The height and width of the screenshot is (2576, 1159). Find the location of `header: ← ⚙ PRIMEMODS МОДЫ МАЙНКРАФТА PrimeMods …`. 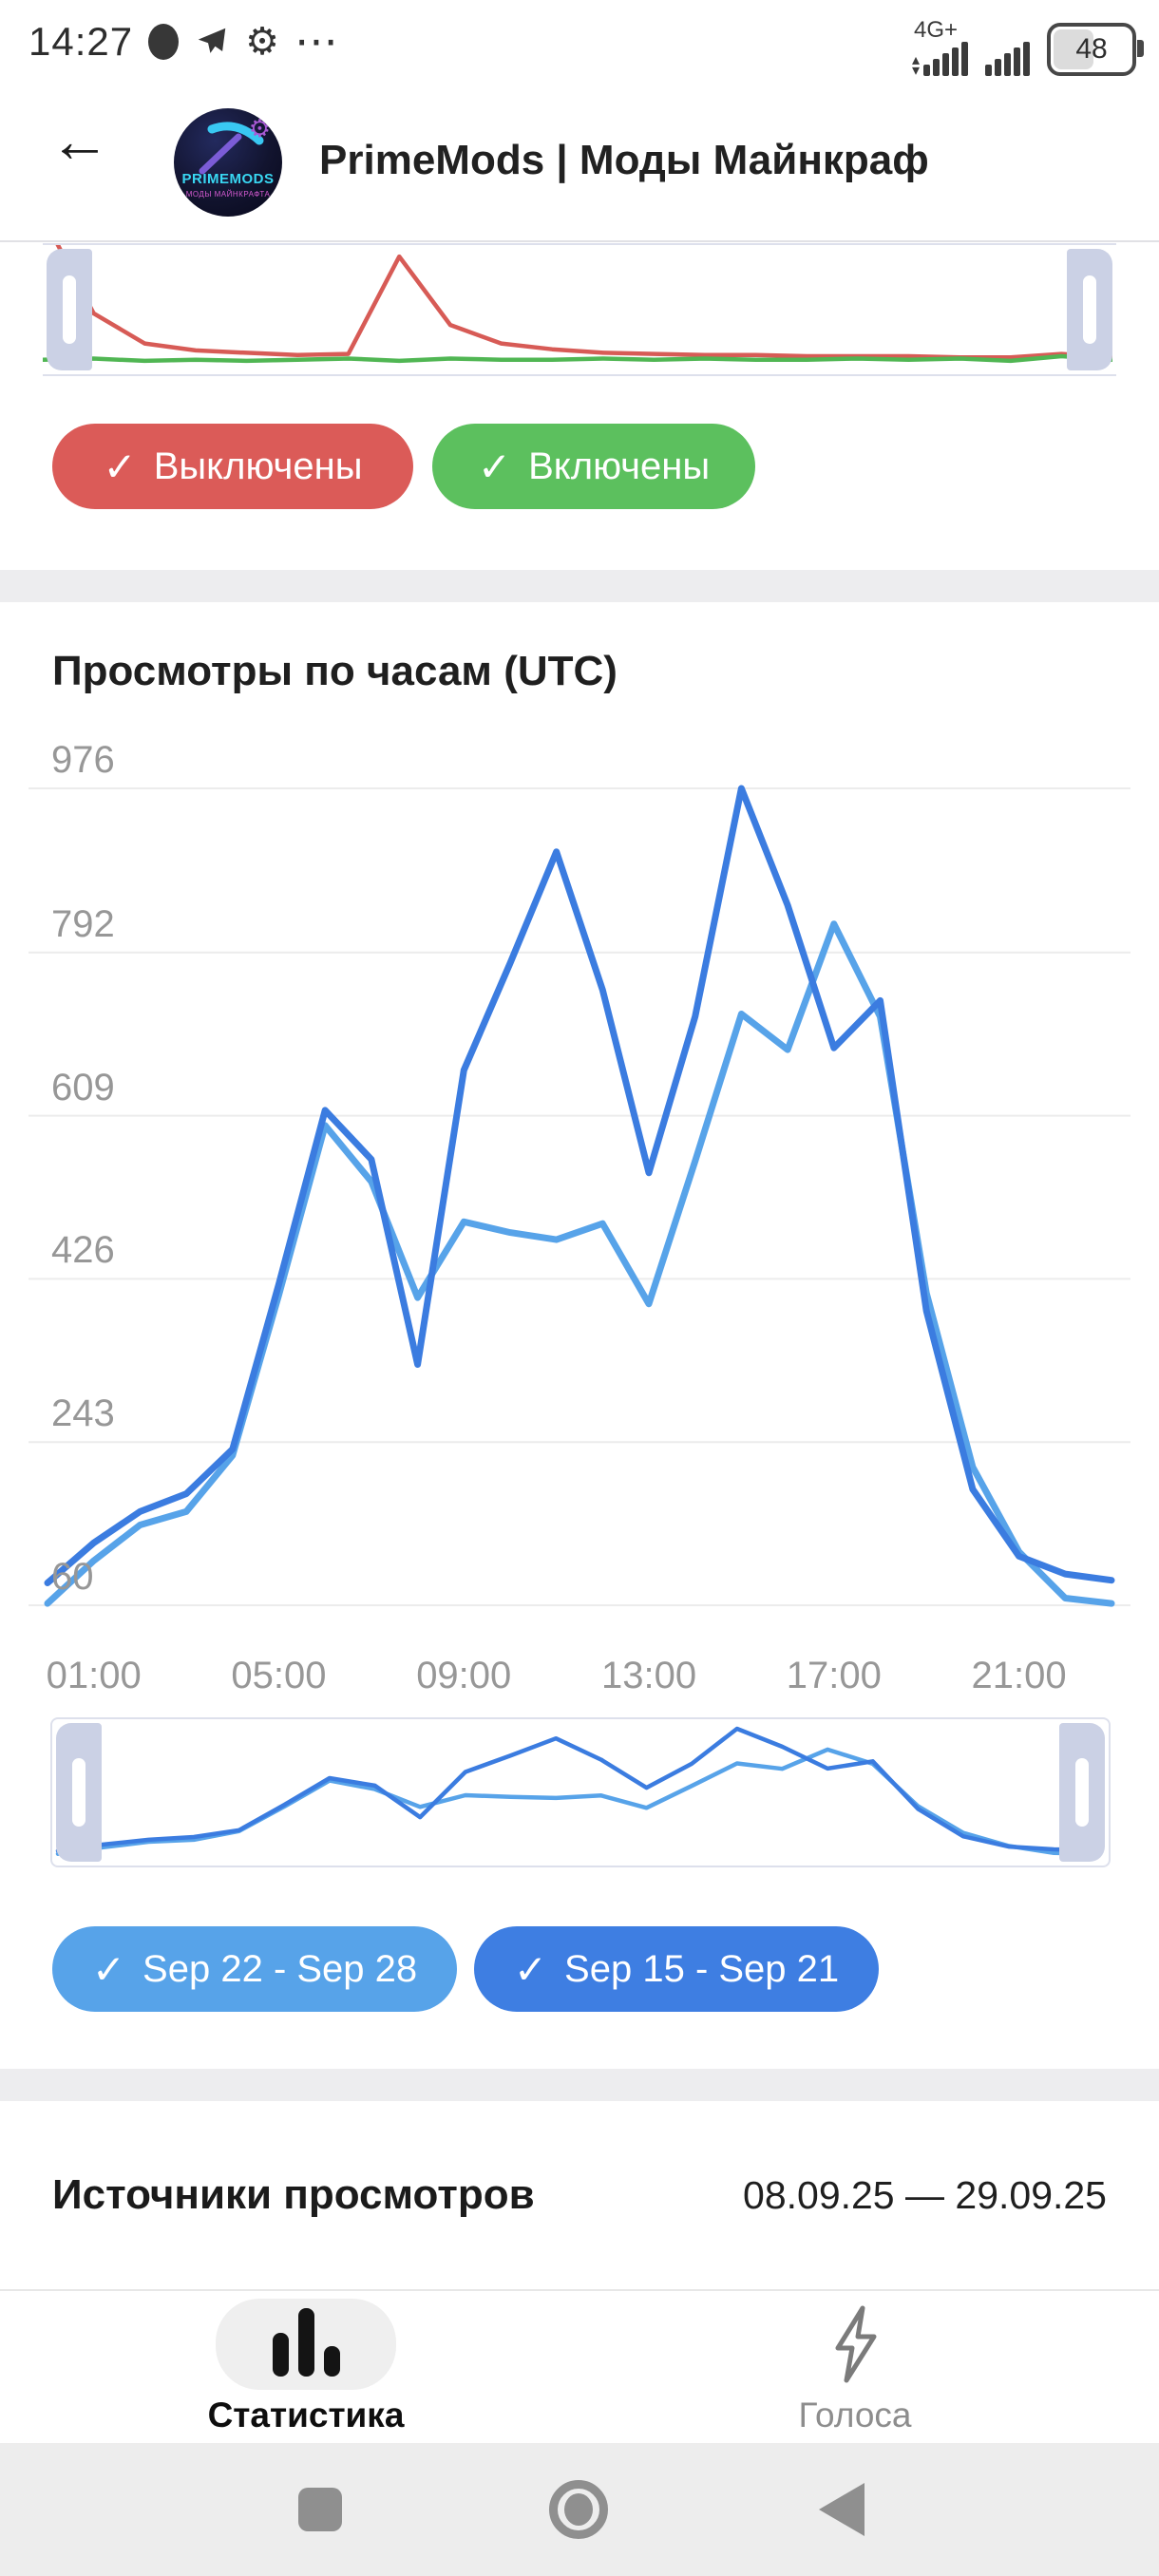

header: ← ⚙ PRIMEMODS МОДЫ МАЙНКРАФТА PrimeMods … is located at coordinates (579, 162).